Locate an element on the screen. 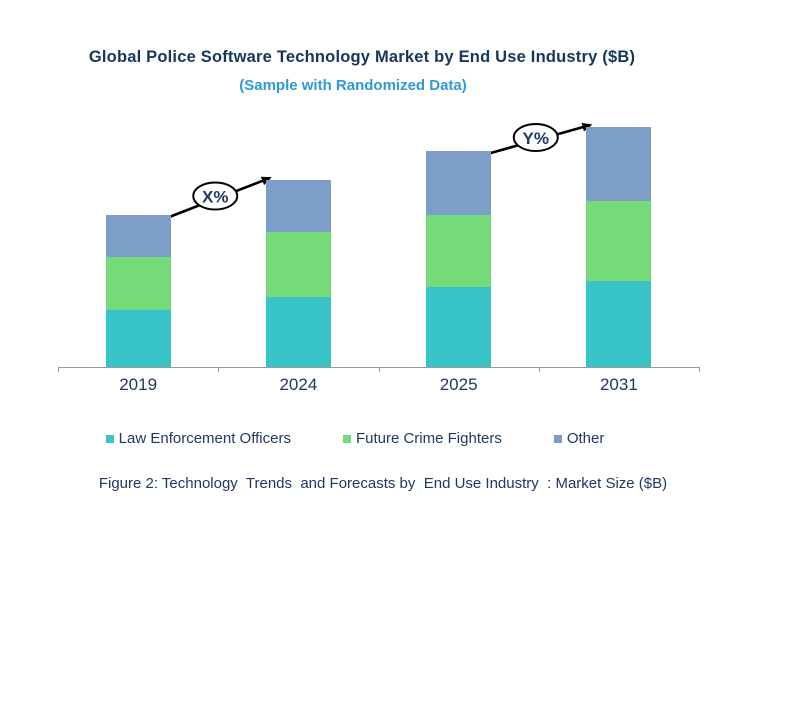 The image size is (785, 703). growth-rate-label: X% is located at coordinates (215, 197).